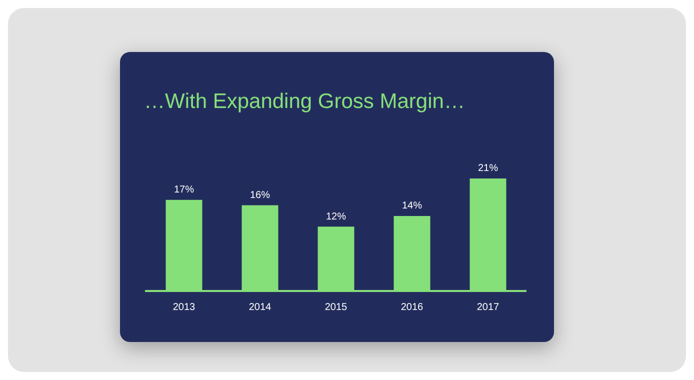 Image resolution: width=694 pixels, height=380 pixels. I want to click on data-label: 21%, so click(488, 168).